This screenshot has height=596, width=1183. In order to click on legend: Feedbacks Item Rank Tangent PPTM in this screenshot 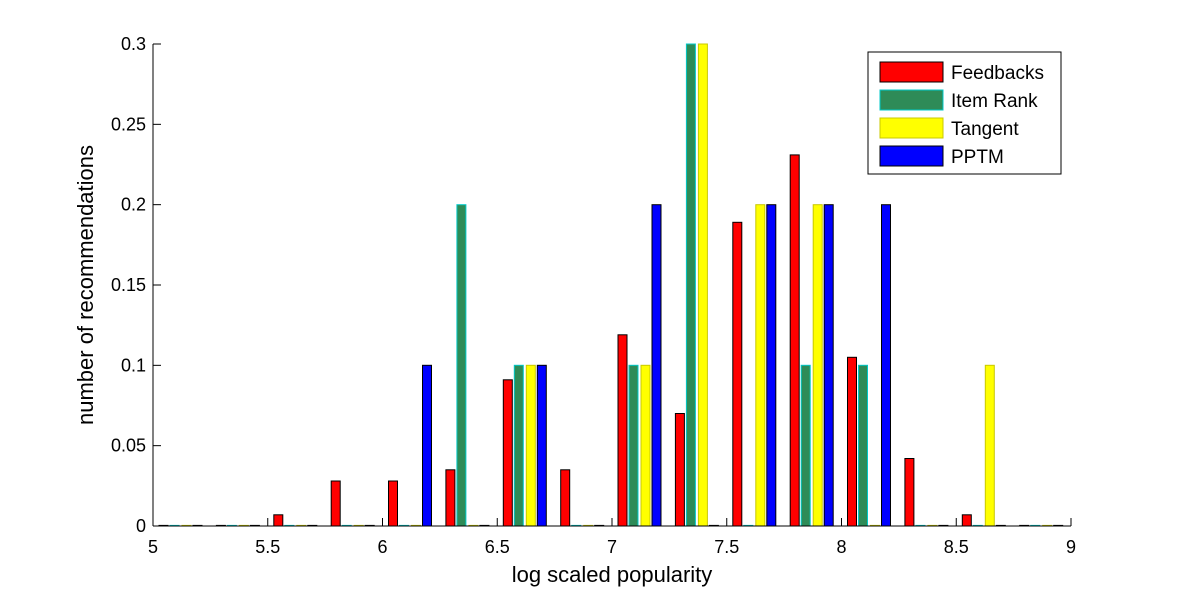, I will do `click(964, 113)`.